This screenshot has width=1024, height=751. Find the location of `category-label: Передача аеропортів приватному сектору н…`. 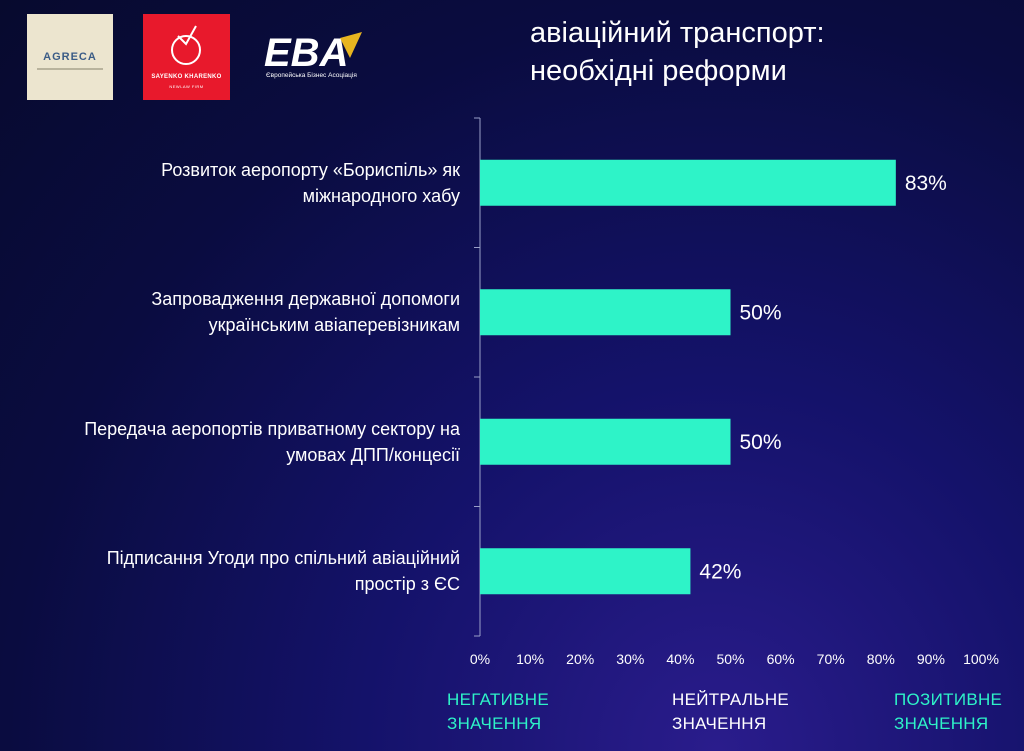

category-label: Передача аеропортів приватному сектору н… is located at coordinates (230, 442).